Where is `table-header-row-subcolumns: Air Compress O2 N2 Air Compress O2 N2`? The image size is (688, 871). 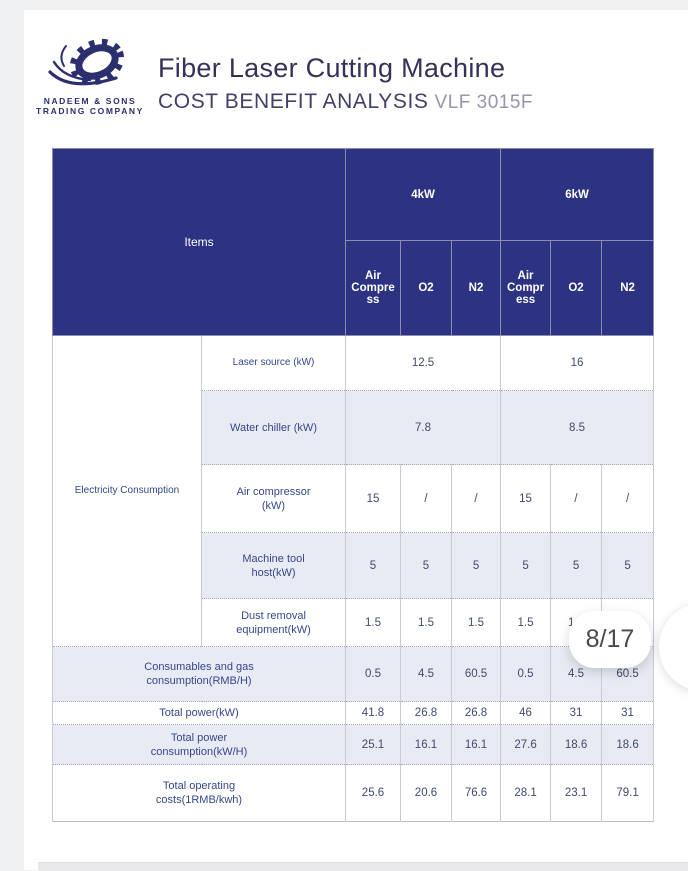 table-header-row-subcolumns: Air Compress O2 N2 Air Compress O2 N2 is located at coordinates (354, 288).